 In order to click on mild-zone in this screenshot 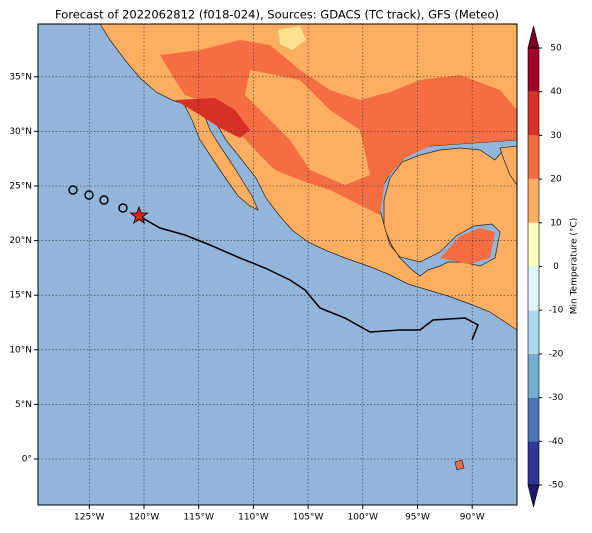, I will do `click(307, 127)`.